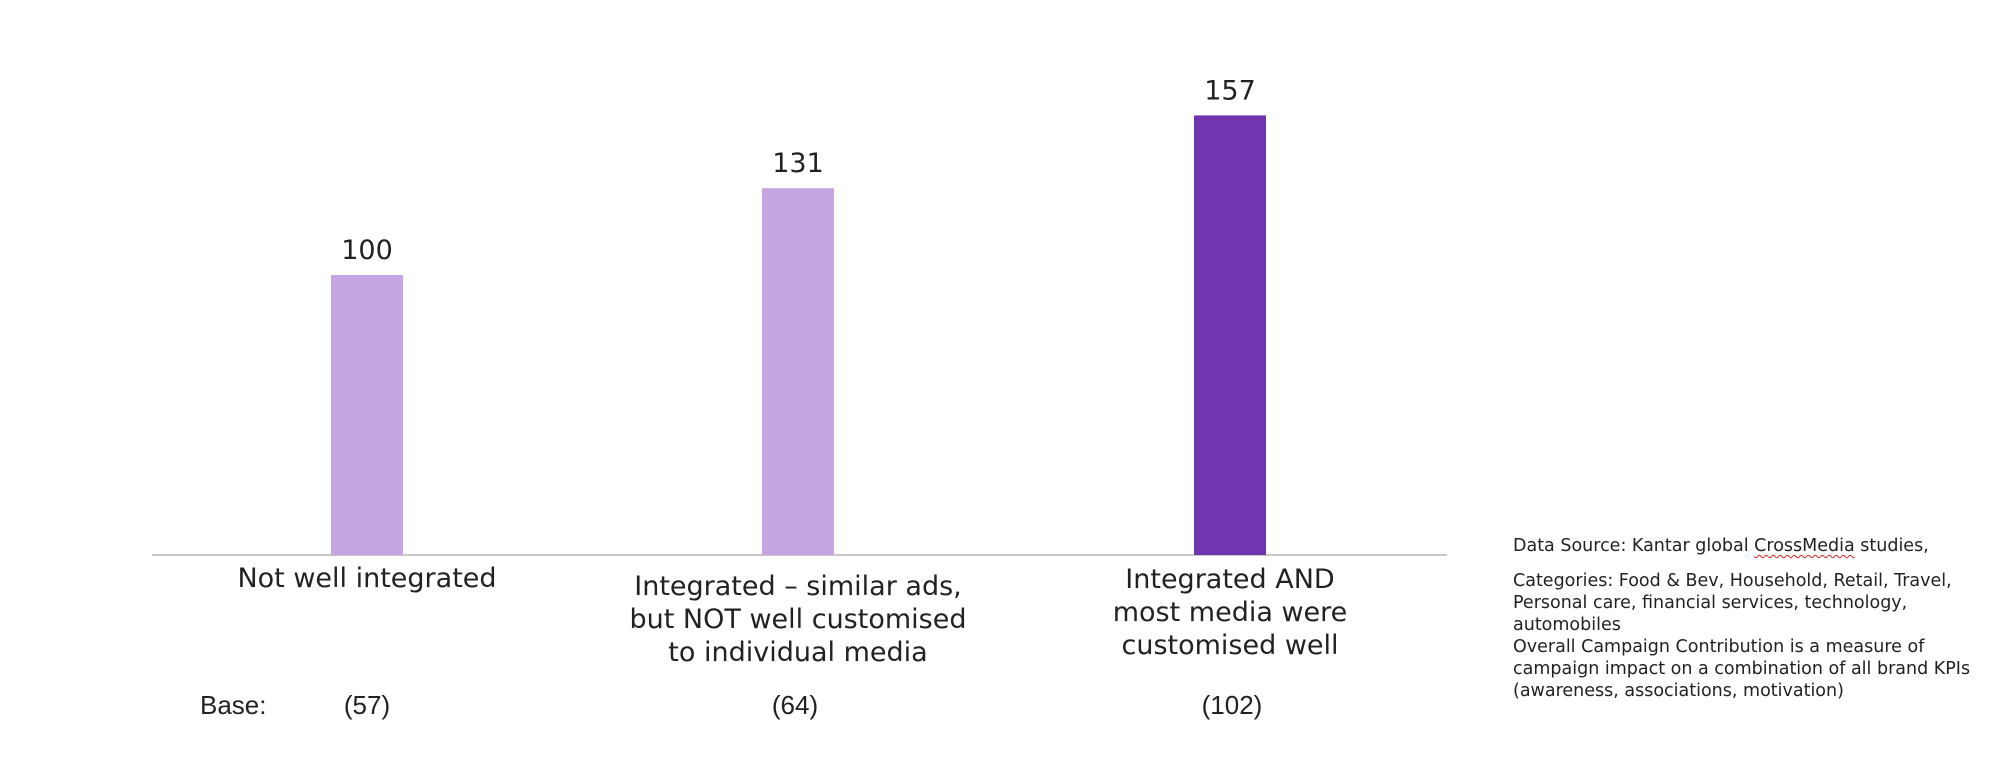 The image size is (2000, 775). Describe the element at coordinates (795, 705) in the screenshot. I see `base-value-integrated-similar-ads: (64)` at that location.